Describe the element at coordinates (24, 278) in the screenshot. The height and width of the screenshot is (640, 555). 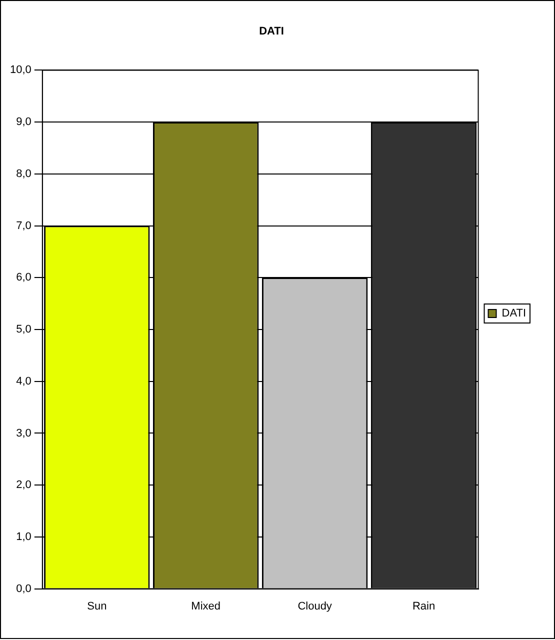
I see `y-tick-label: 6,0` at that location.